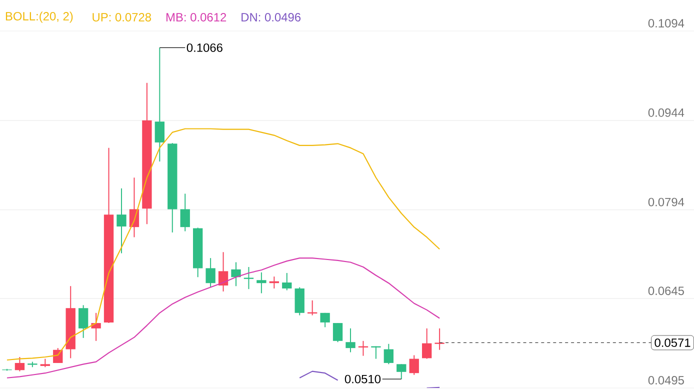 Image resolution: width=694 pixels, height=390 pixels. I want to click on y-tick-label: 0.0645, so click(666, 291).